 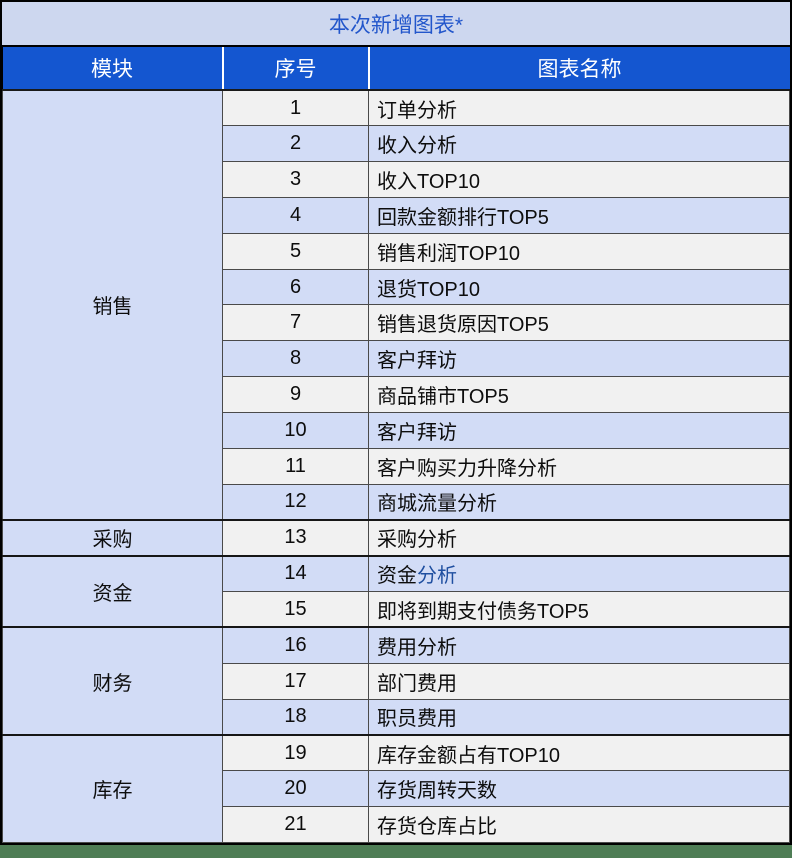 What do you see at coordinates (295, 287) in the screenshot?
I see `index-cell: 6` at bounding box center [295, 287].